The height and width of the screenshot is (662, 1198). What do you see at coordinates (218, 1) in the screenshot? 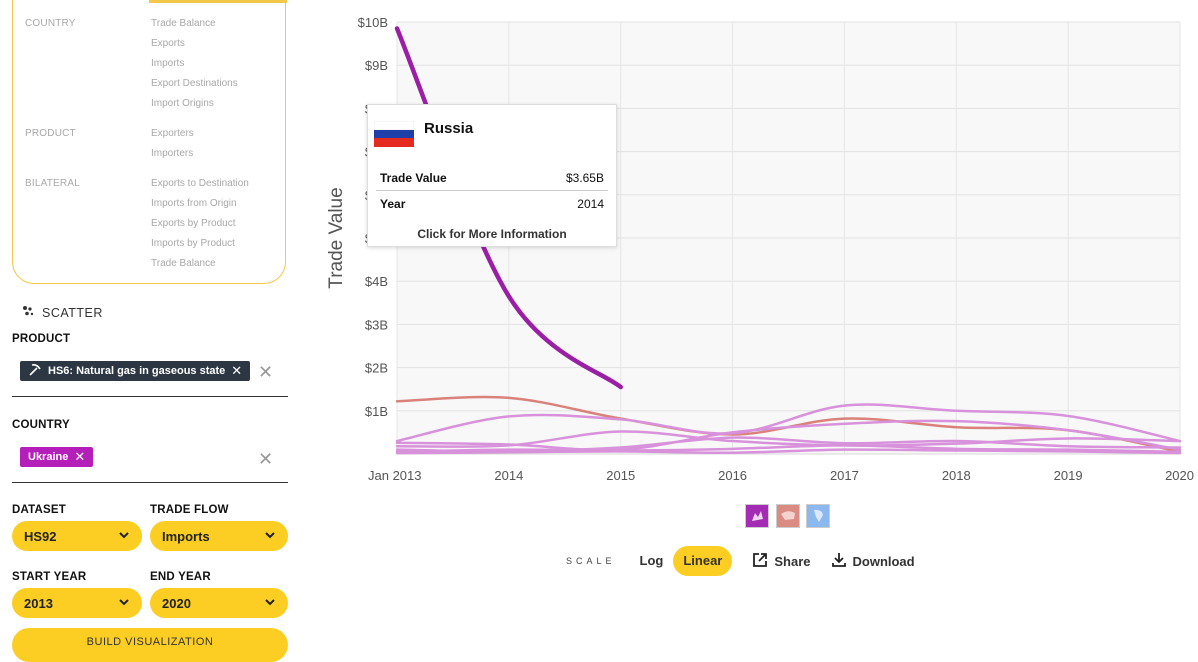
I see `menu-tab-indicator` at bounding box center [218, 1].